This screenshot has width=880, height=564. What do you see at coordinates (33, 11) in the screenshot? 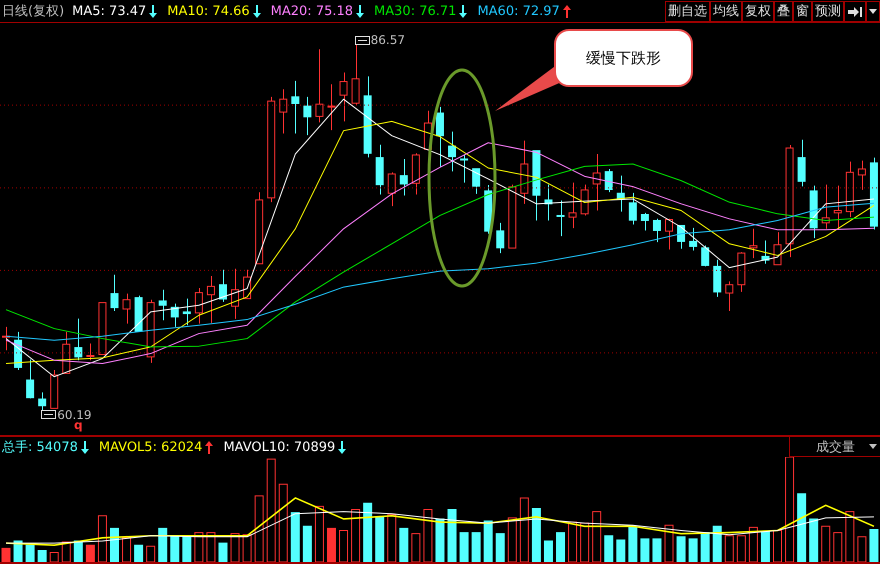
I see `text: 日线(复权)` at bounding box center [33, 11].